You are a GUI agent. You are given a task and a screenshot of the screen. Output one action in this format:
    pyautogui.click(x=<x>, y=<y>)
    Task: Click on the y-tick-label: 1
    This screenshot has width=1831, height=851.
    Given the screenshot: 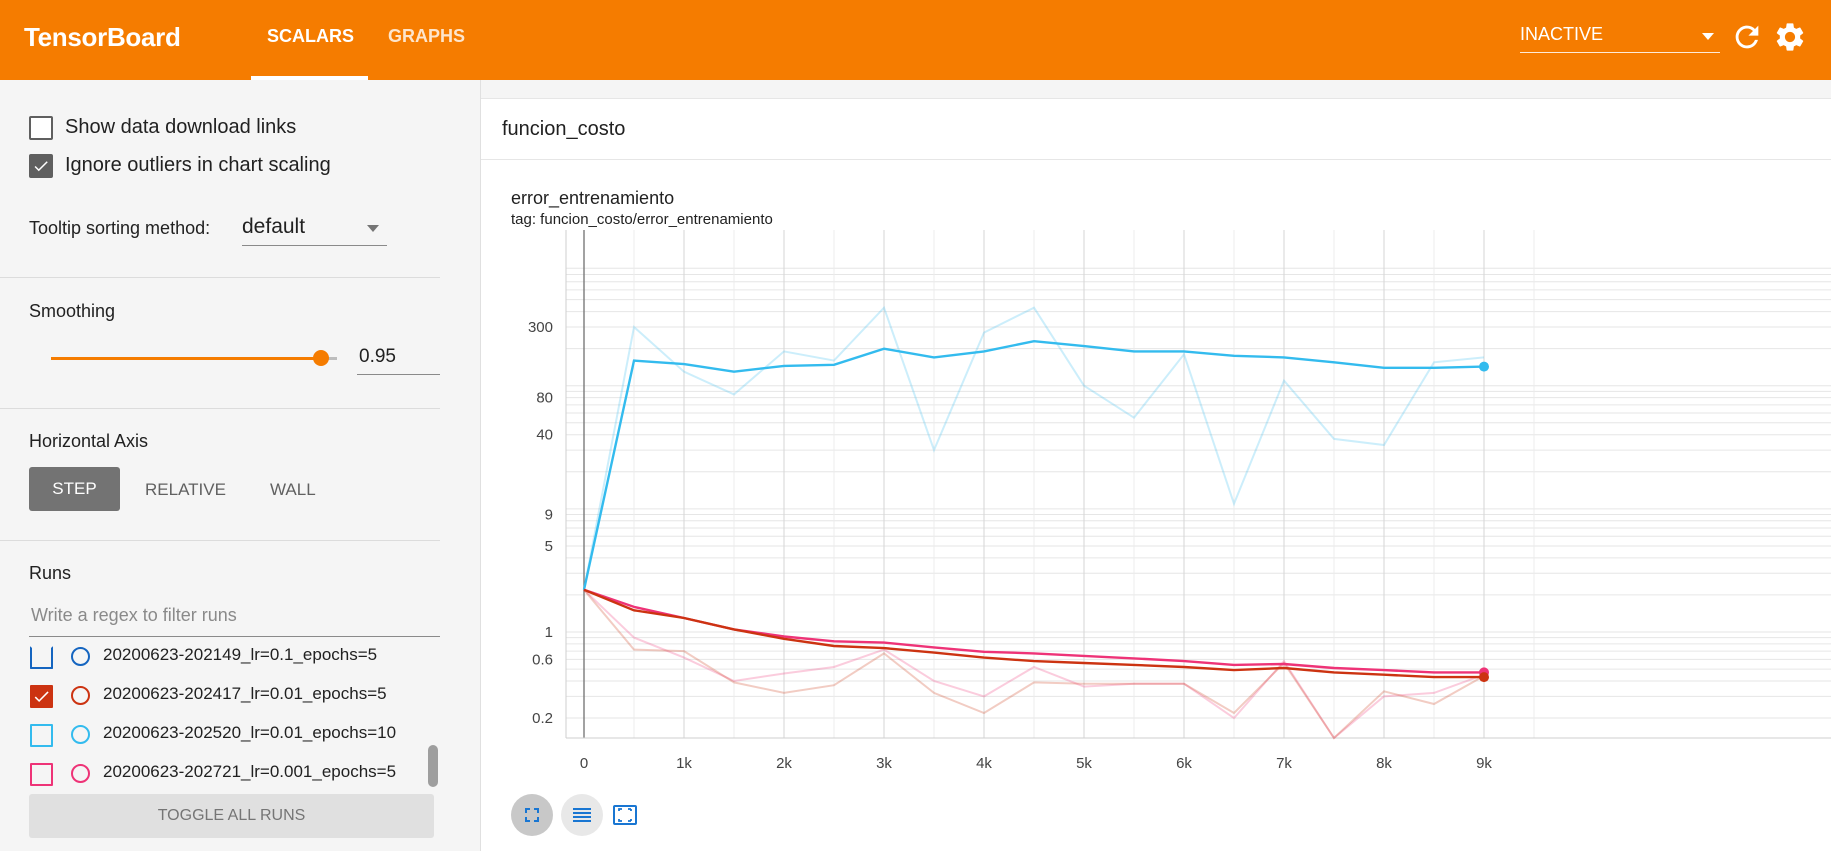 What is the action you would take?
    pyautogui.click(x=549, y=632)
    